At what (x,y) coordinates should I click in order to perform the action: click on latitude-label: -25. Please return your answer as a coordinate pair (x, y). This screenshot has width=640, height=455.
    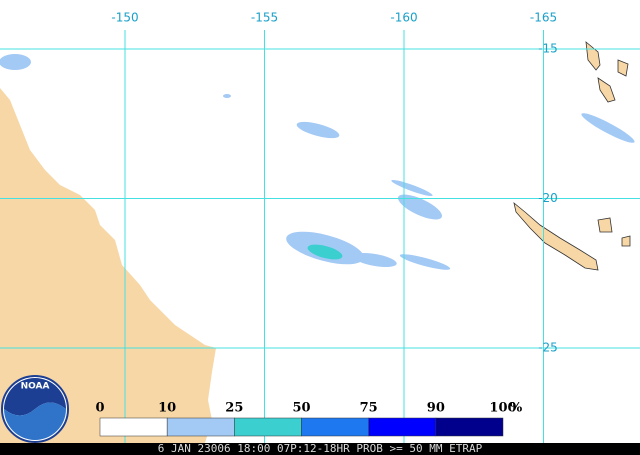
    Looking at the image, I should click on (548, 348).